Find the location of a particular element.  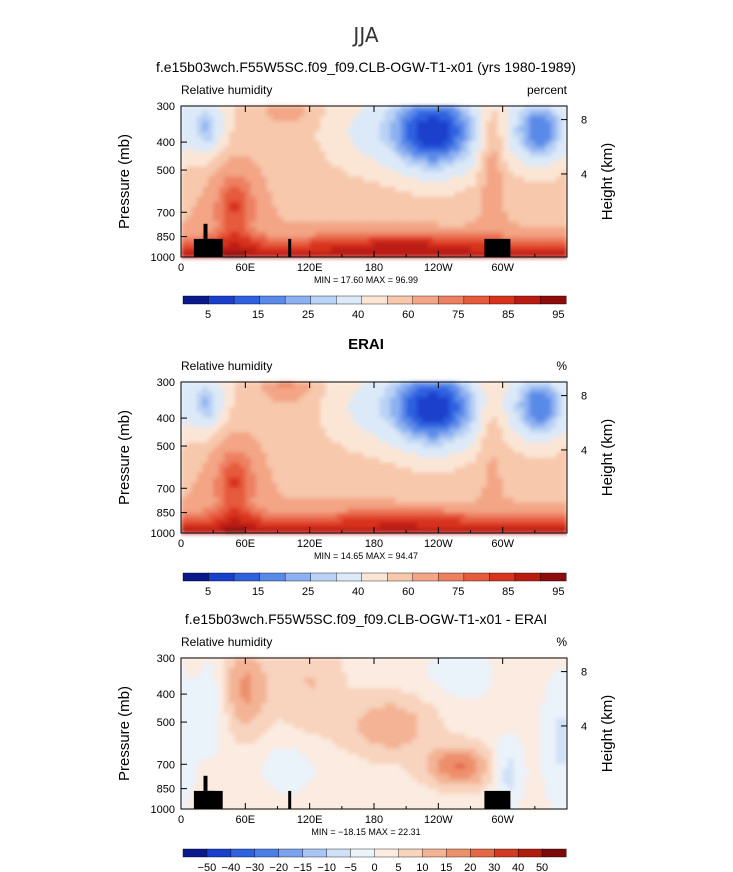

colorbar-label: 85 is located at coordinates (508, 592).